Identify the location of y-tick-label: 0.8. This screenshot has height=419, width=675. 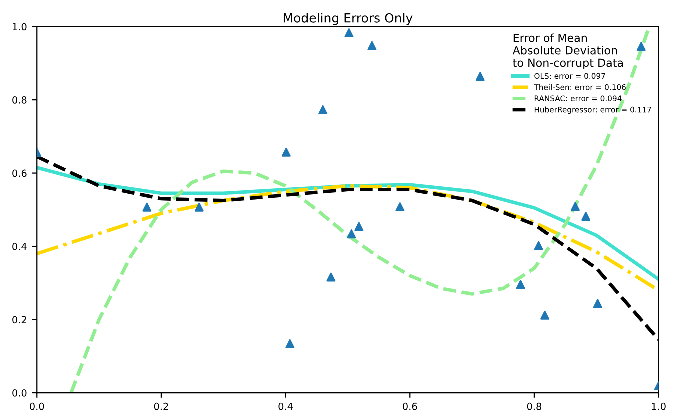
(19, 100).